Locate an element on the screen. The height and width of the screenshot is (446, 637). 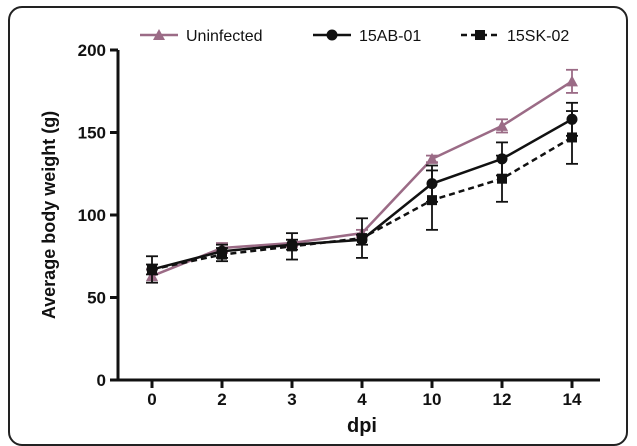
legend: Uninfected 15AB-01 15SK-02 is located at coordinates (354, 36).